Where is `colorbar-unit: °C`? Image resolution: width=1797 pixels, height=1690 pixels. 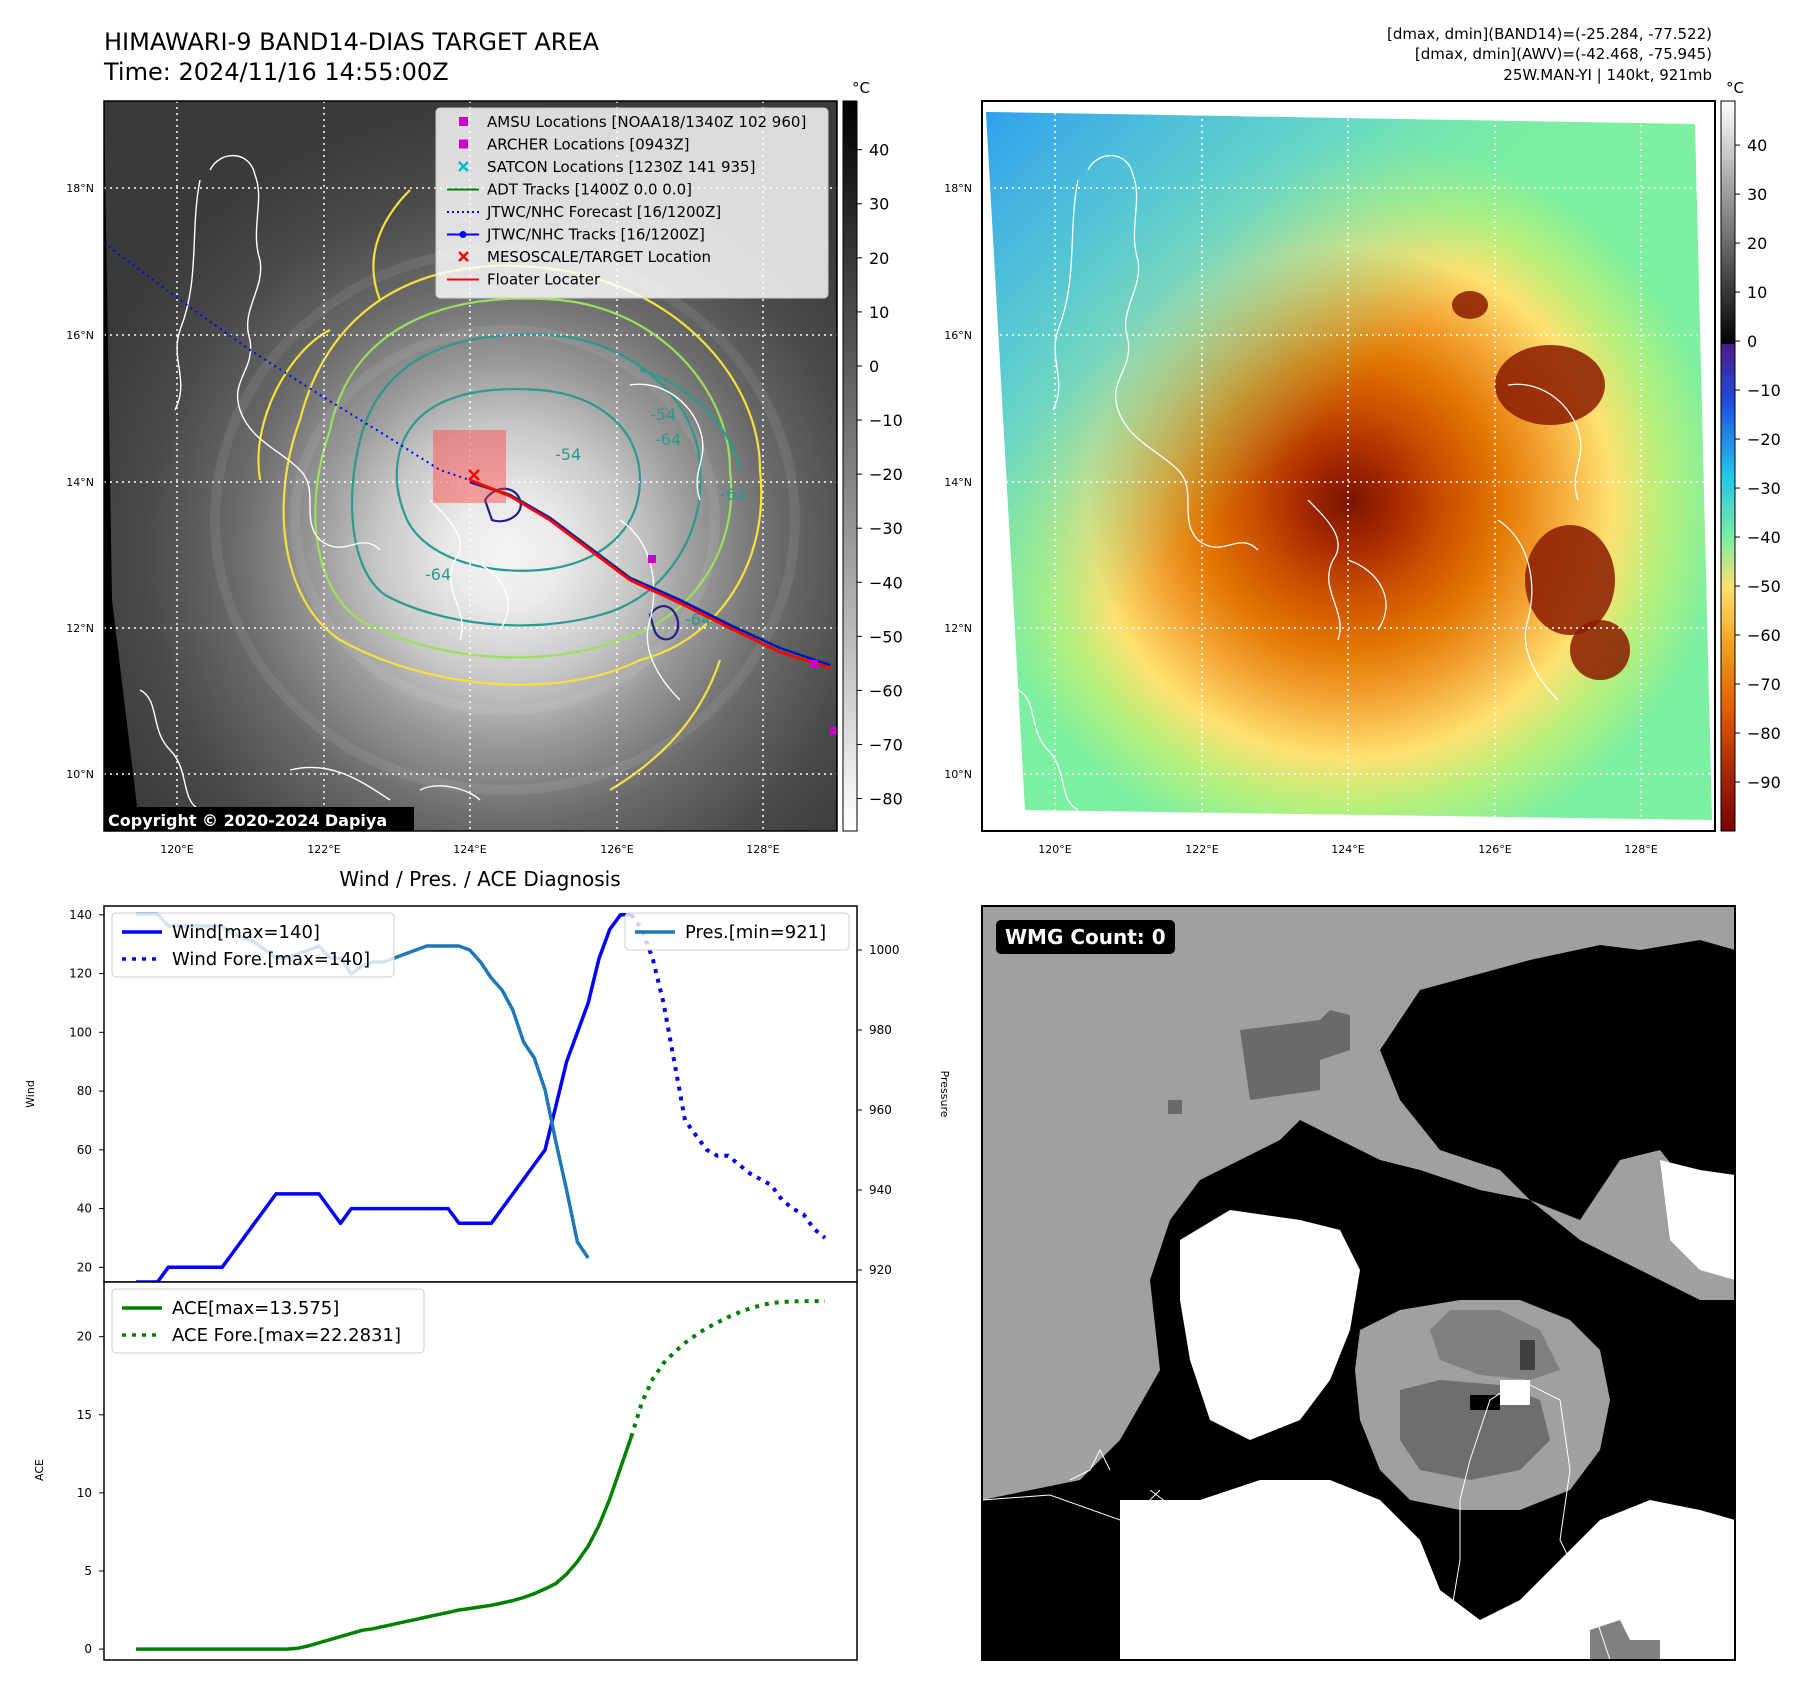
colorbar-unit: °C is located at coordinates (1735, 88).